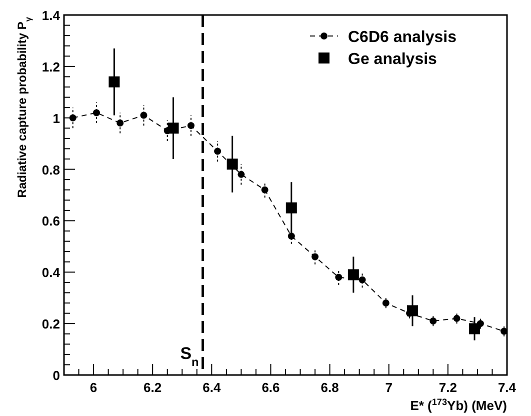  Describe the element at coordinates (51, 272) in the screenshot. I see `y-tick-label: 0.4` at that location.